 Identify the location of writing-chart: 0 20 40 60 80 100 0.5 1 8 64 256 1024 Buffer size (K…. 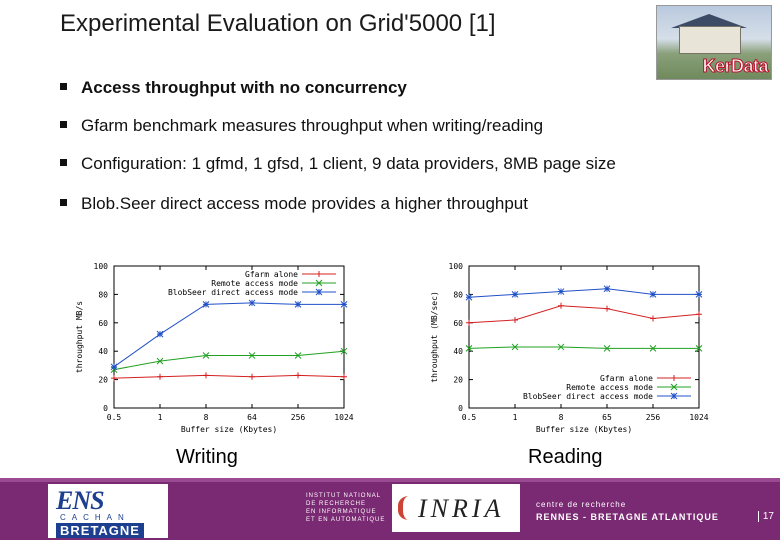
(215, 353).